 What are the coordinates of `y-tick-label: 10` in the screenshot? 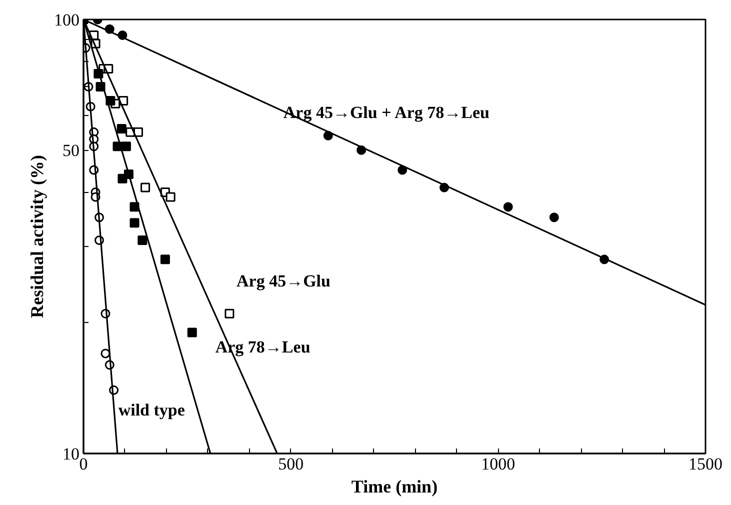 It's located at (71, 454).